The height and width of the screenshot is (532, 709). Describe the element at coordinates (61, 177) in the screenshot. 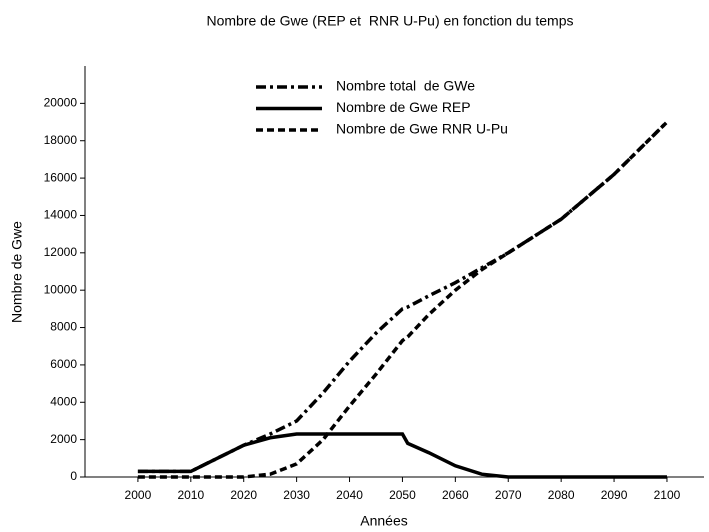

I see `y-tick-label: 16000` at that location.